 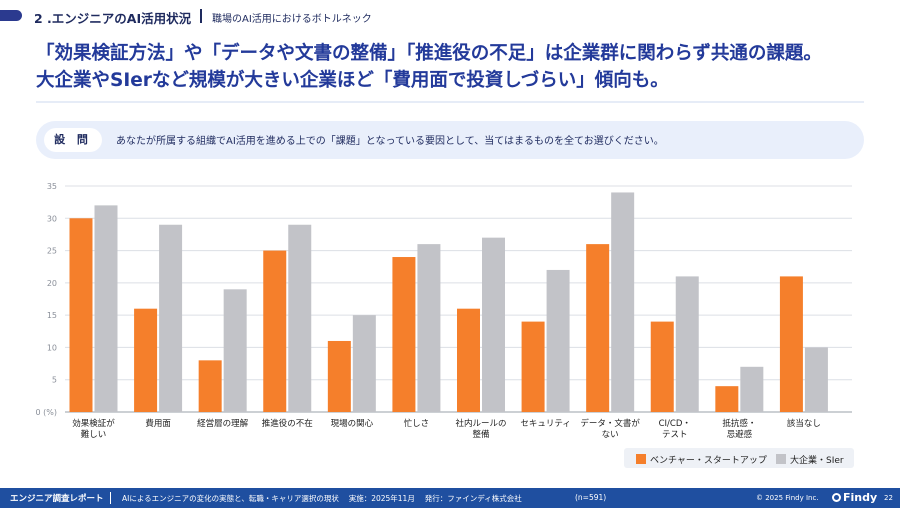 What do you see at coordinates (93, 429) in the screenshot?
I see `x-tick-label: 効果検証が難しい` at bounding box center [93, 429].